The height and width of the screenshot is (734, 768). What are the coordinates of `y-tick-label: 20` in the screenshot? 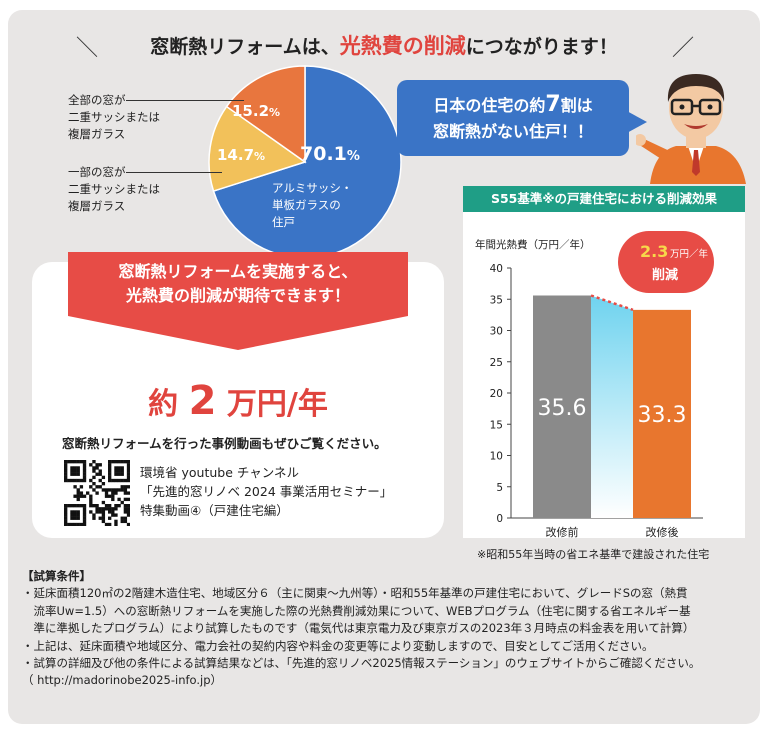 It's located at (496, 394).